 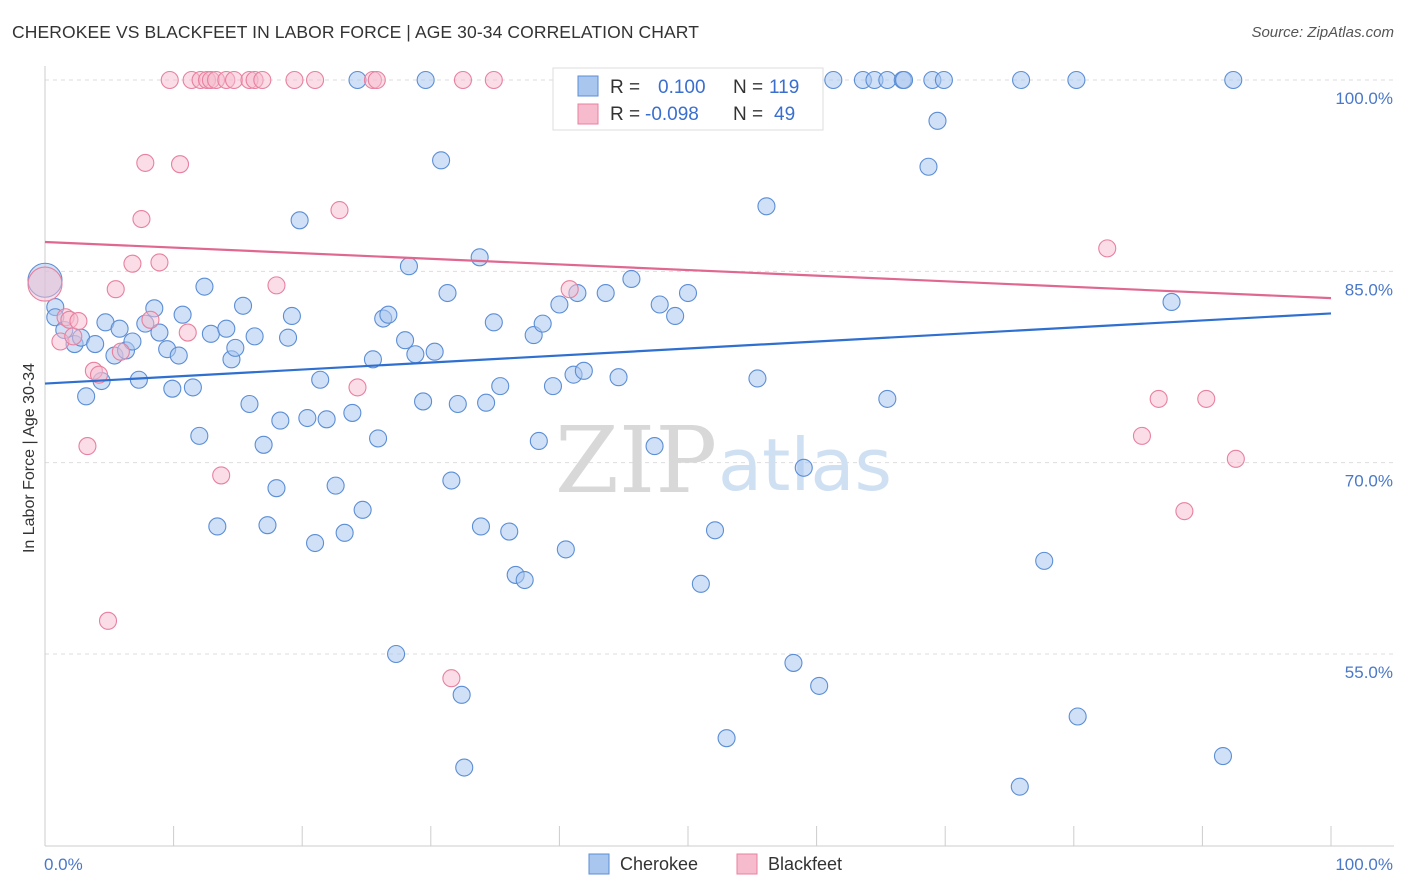 I want to click on legend-swatch-cherokee, so click(x=588, y=86).